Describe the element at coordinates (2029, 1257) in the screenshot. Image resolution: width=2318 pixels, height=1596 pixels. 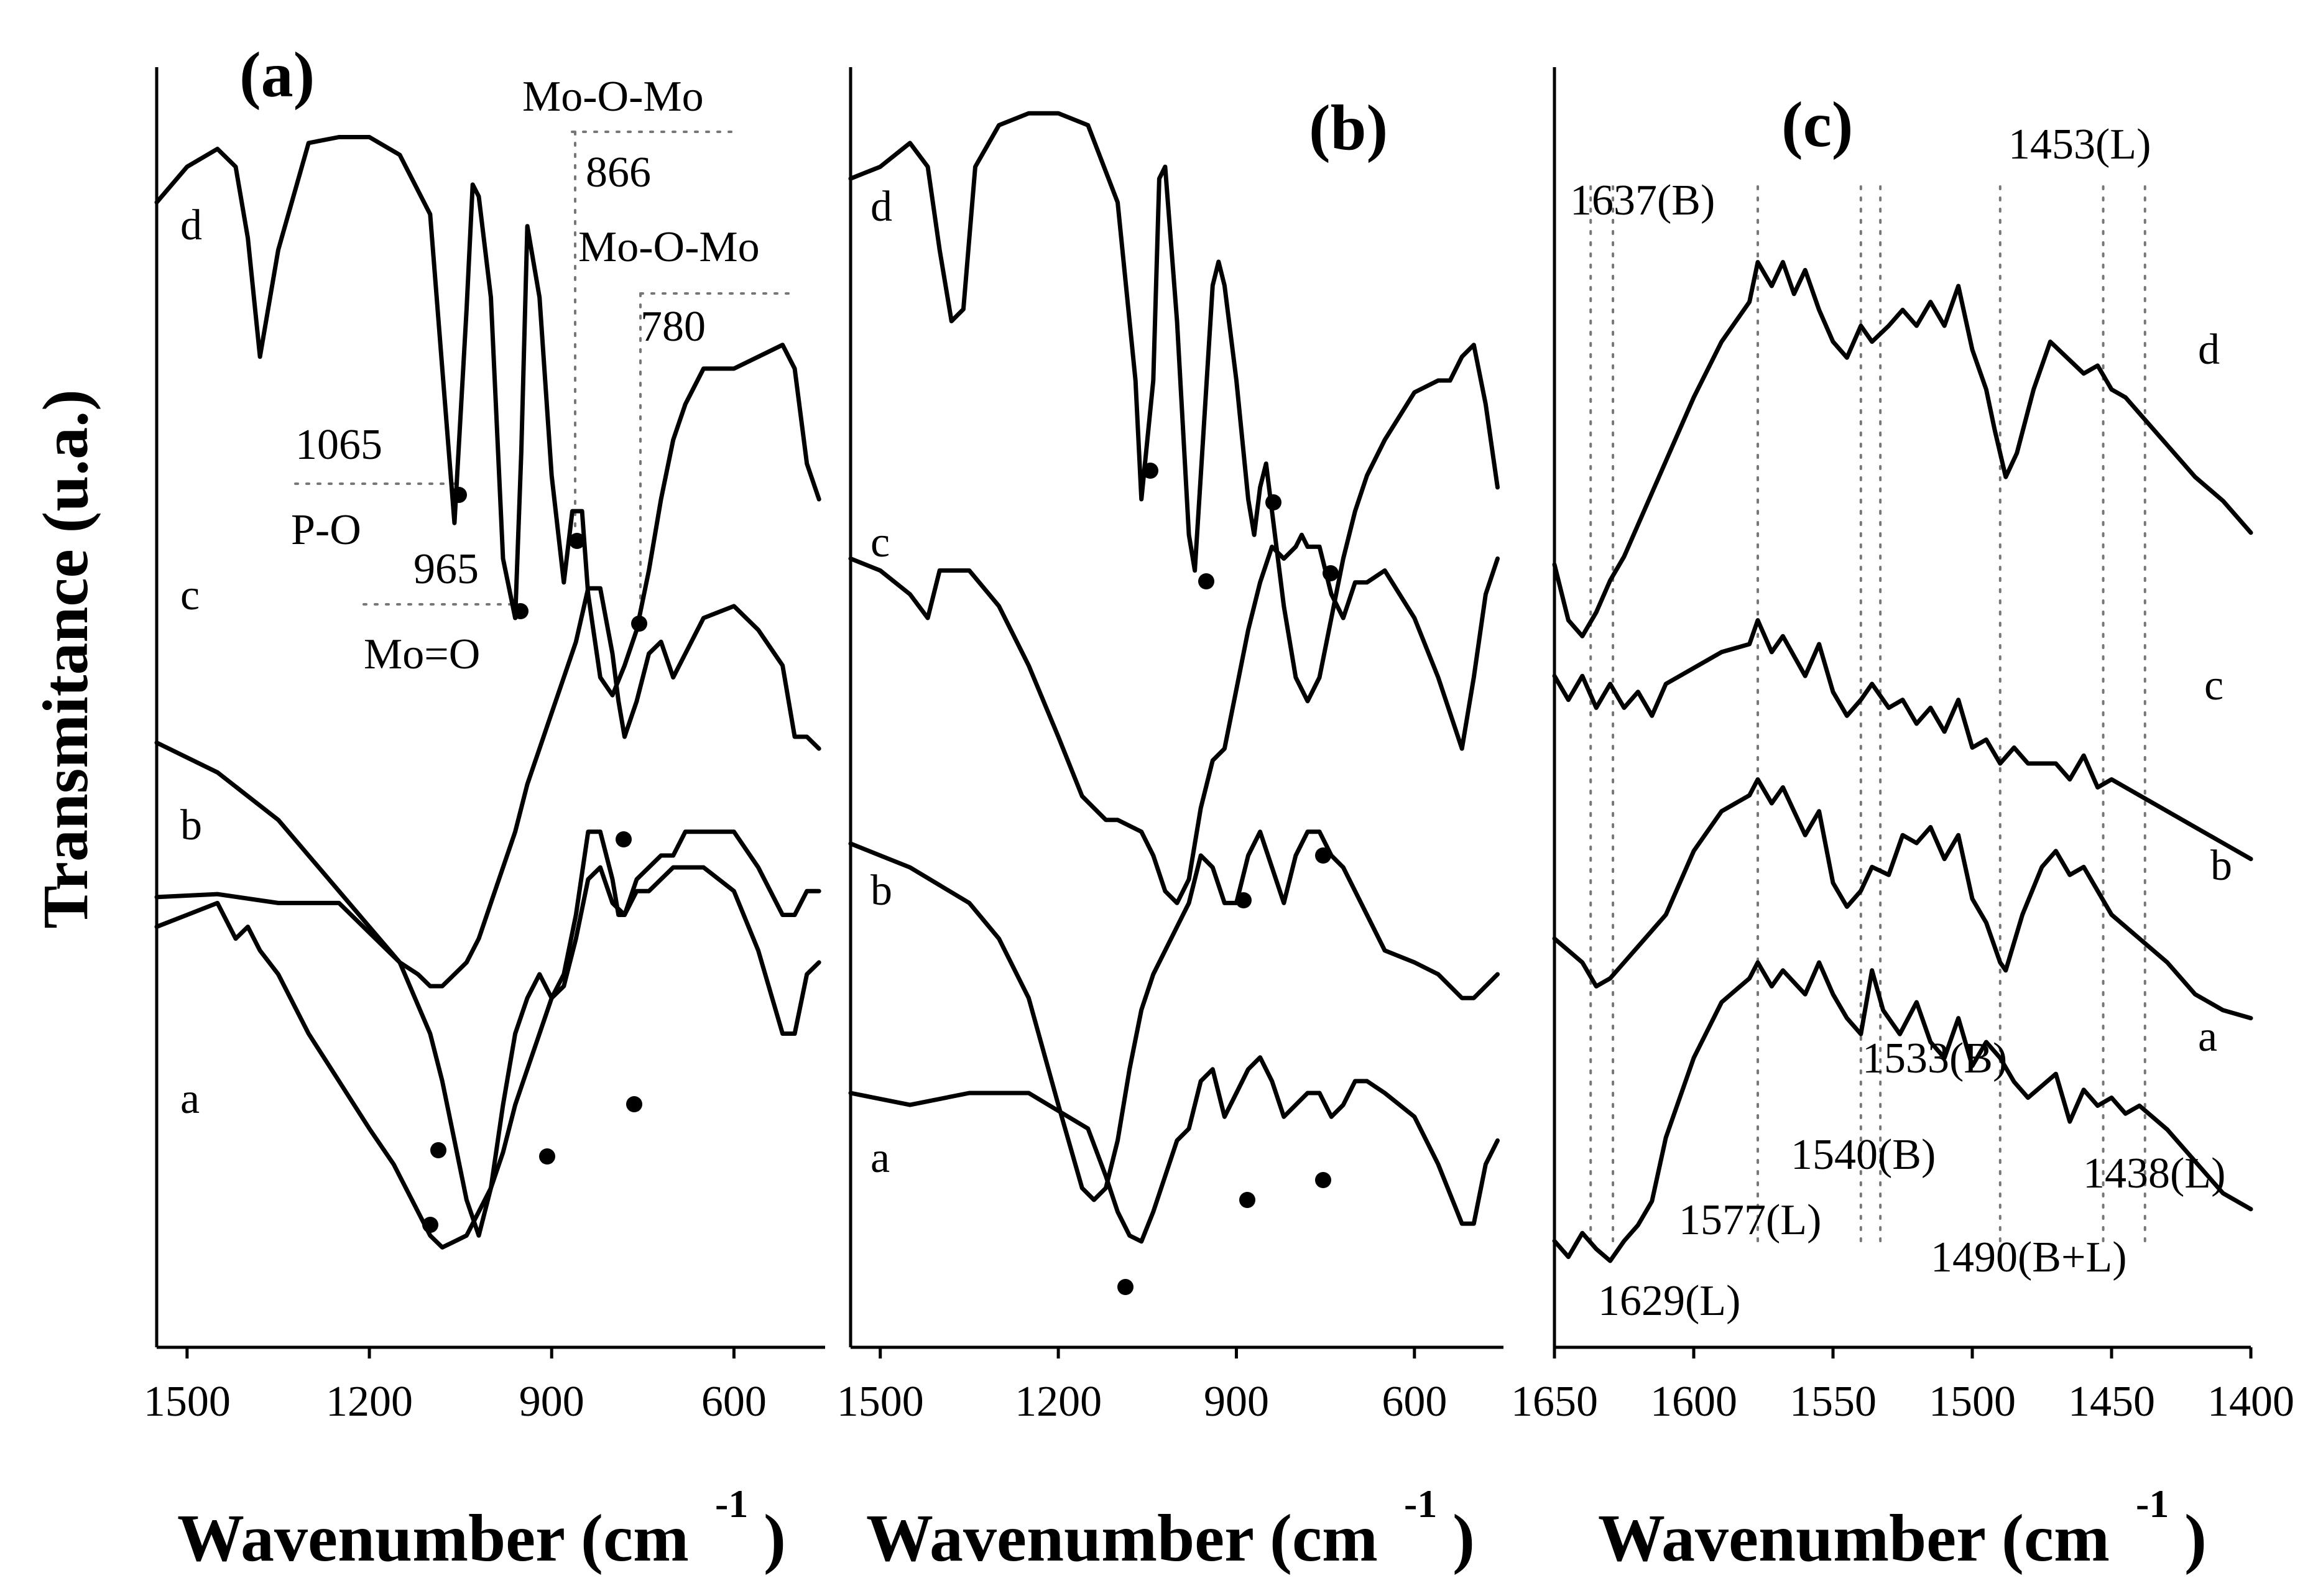
I see `annot-1490bl: 1490(B+L)` at that location.